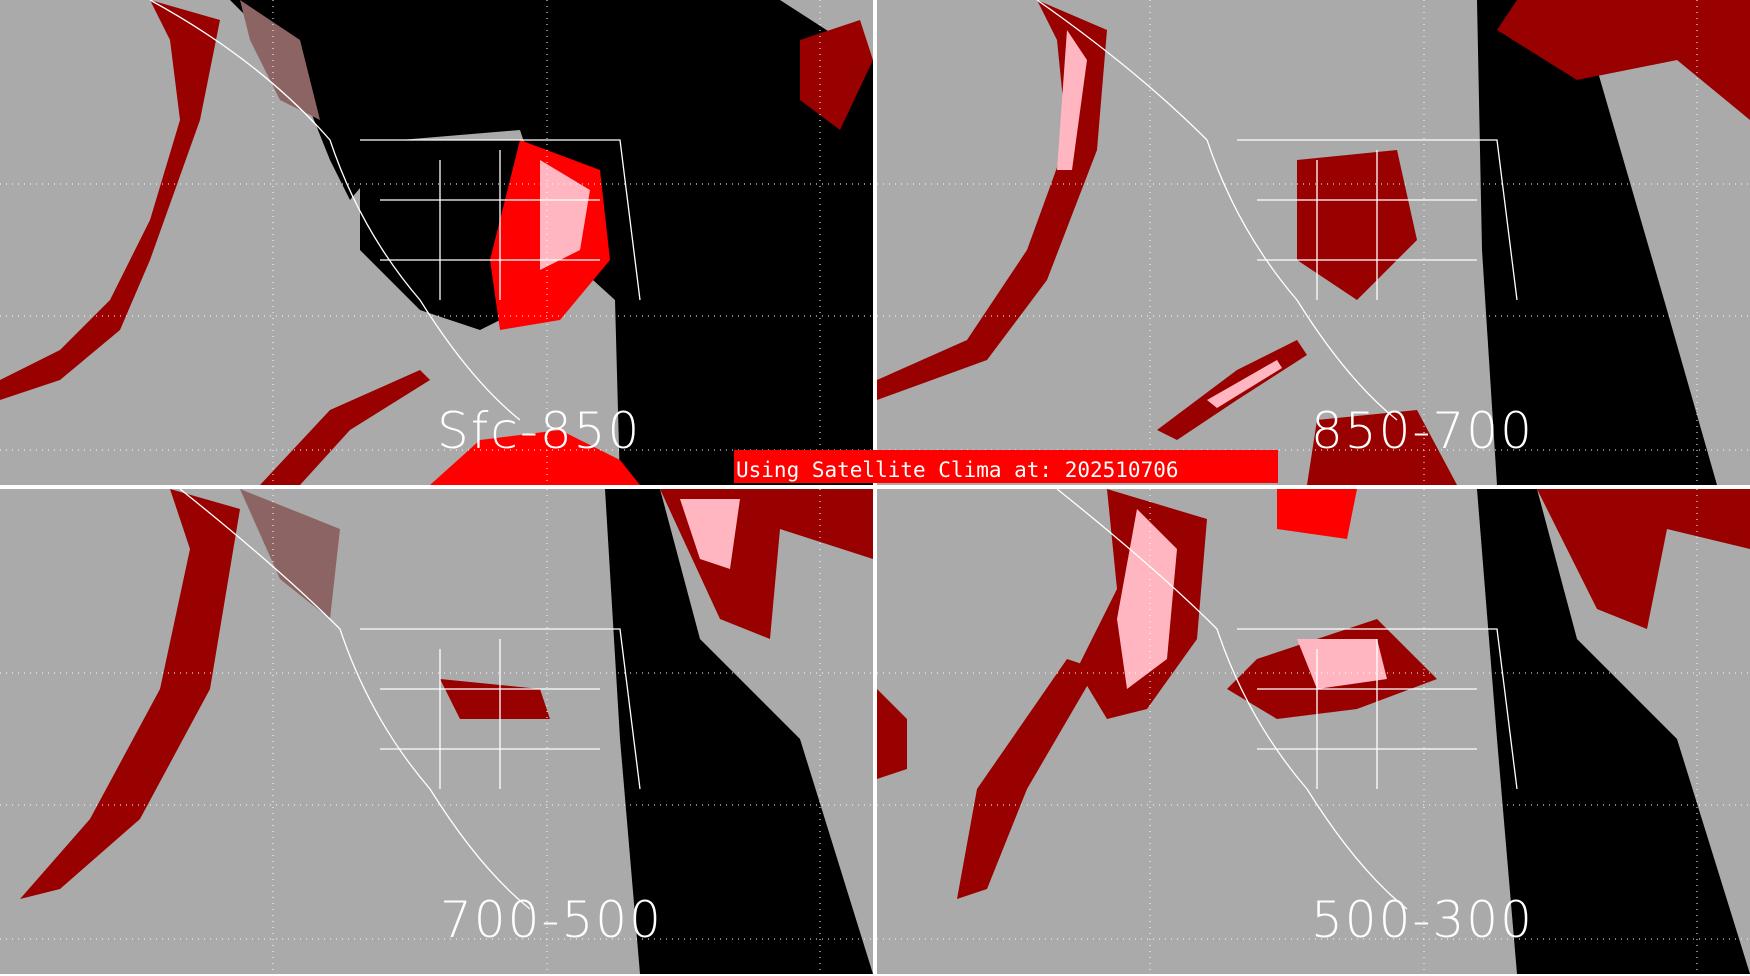 This screenshot has width=1750, height=976. What do you see at coordinates (551, 920) in the screenshot?
I see `layer-label: 700-500` at bounding box center [551, 920].